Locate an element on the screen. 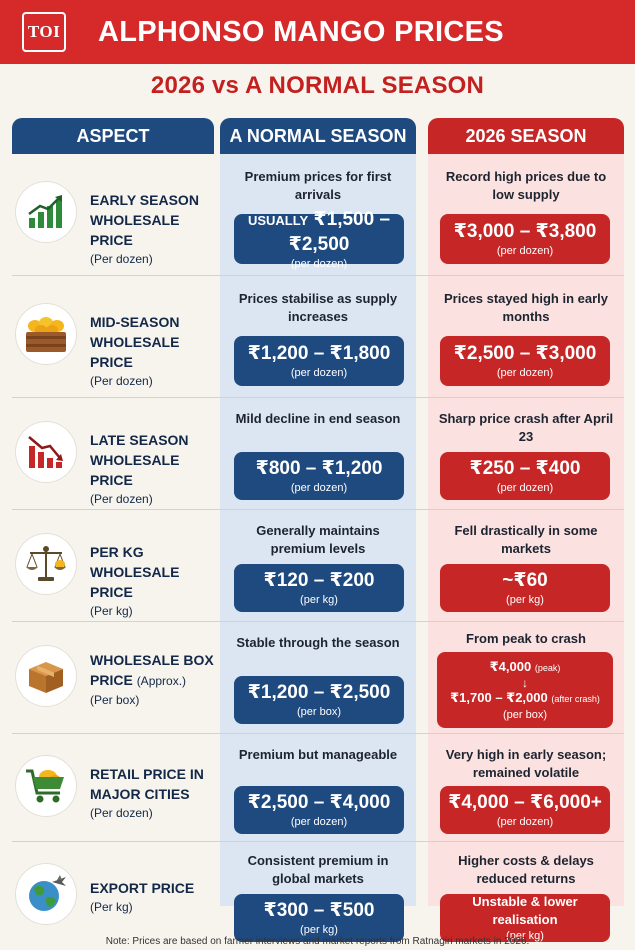  down-arrow-icon: ↓ is located at coordinates (525, 683).